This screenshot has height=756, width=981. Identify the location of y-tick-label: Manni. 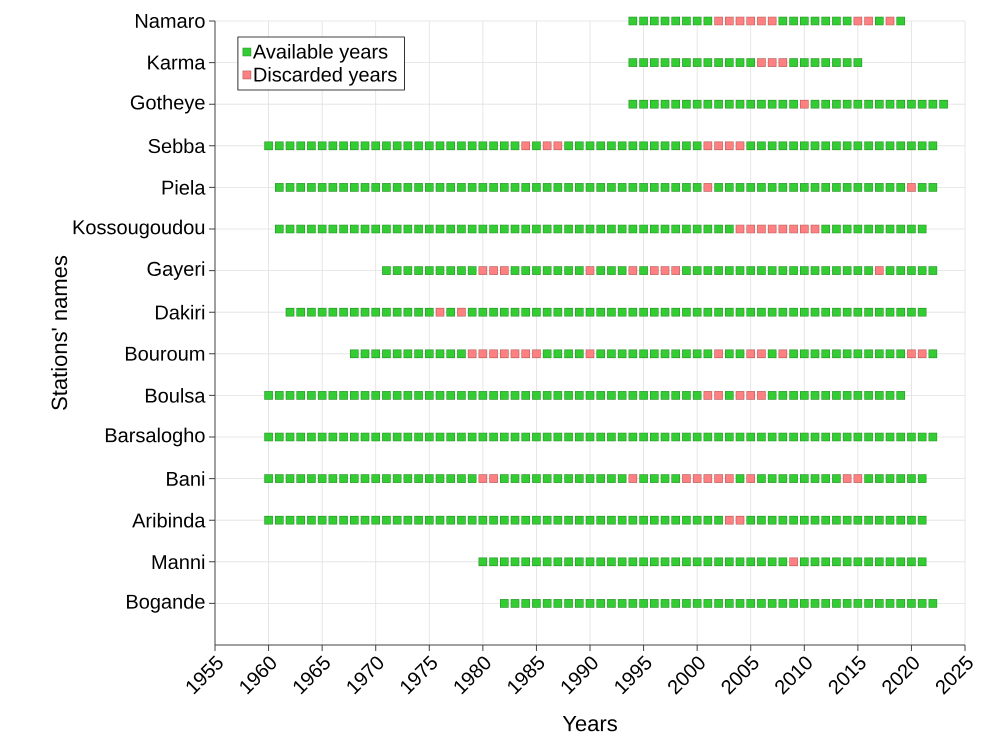
(178, 562).